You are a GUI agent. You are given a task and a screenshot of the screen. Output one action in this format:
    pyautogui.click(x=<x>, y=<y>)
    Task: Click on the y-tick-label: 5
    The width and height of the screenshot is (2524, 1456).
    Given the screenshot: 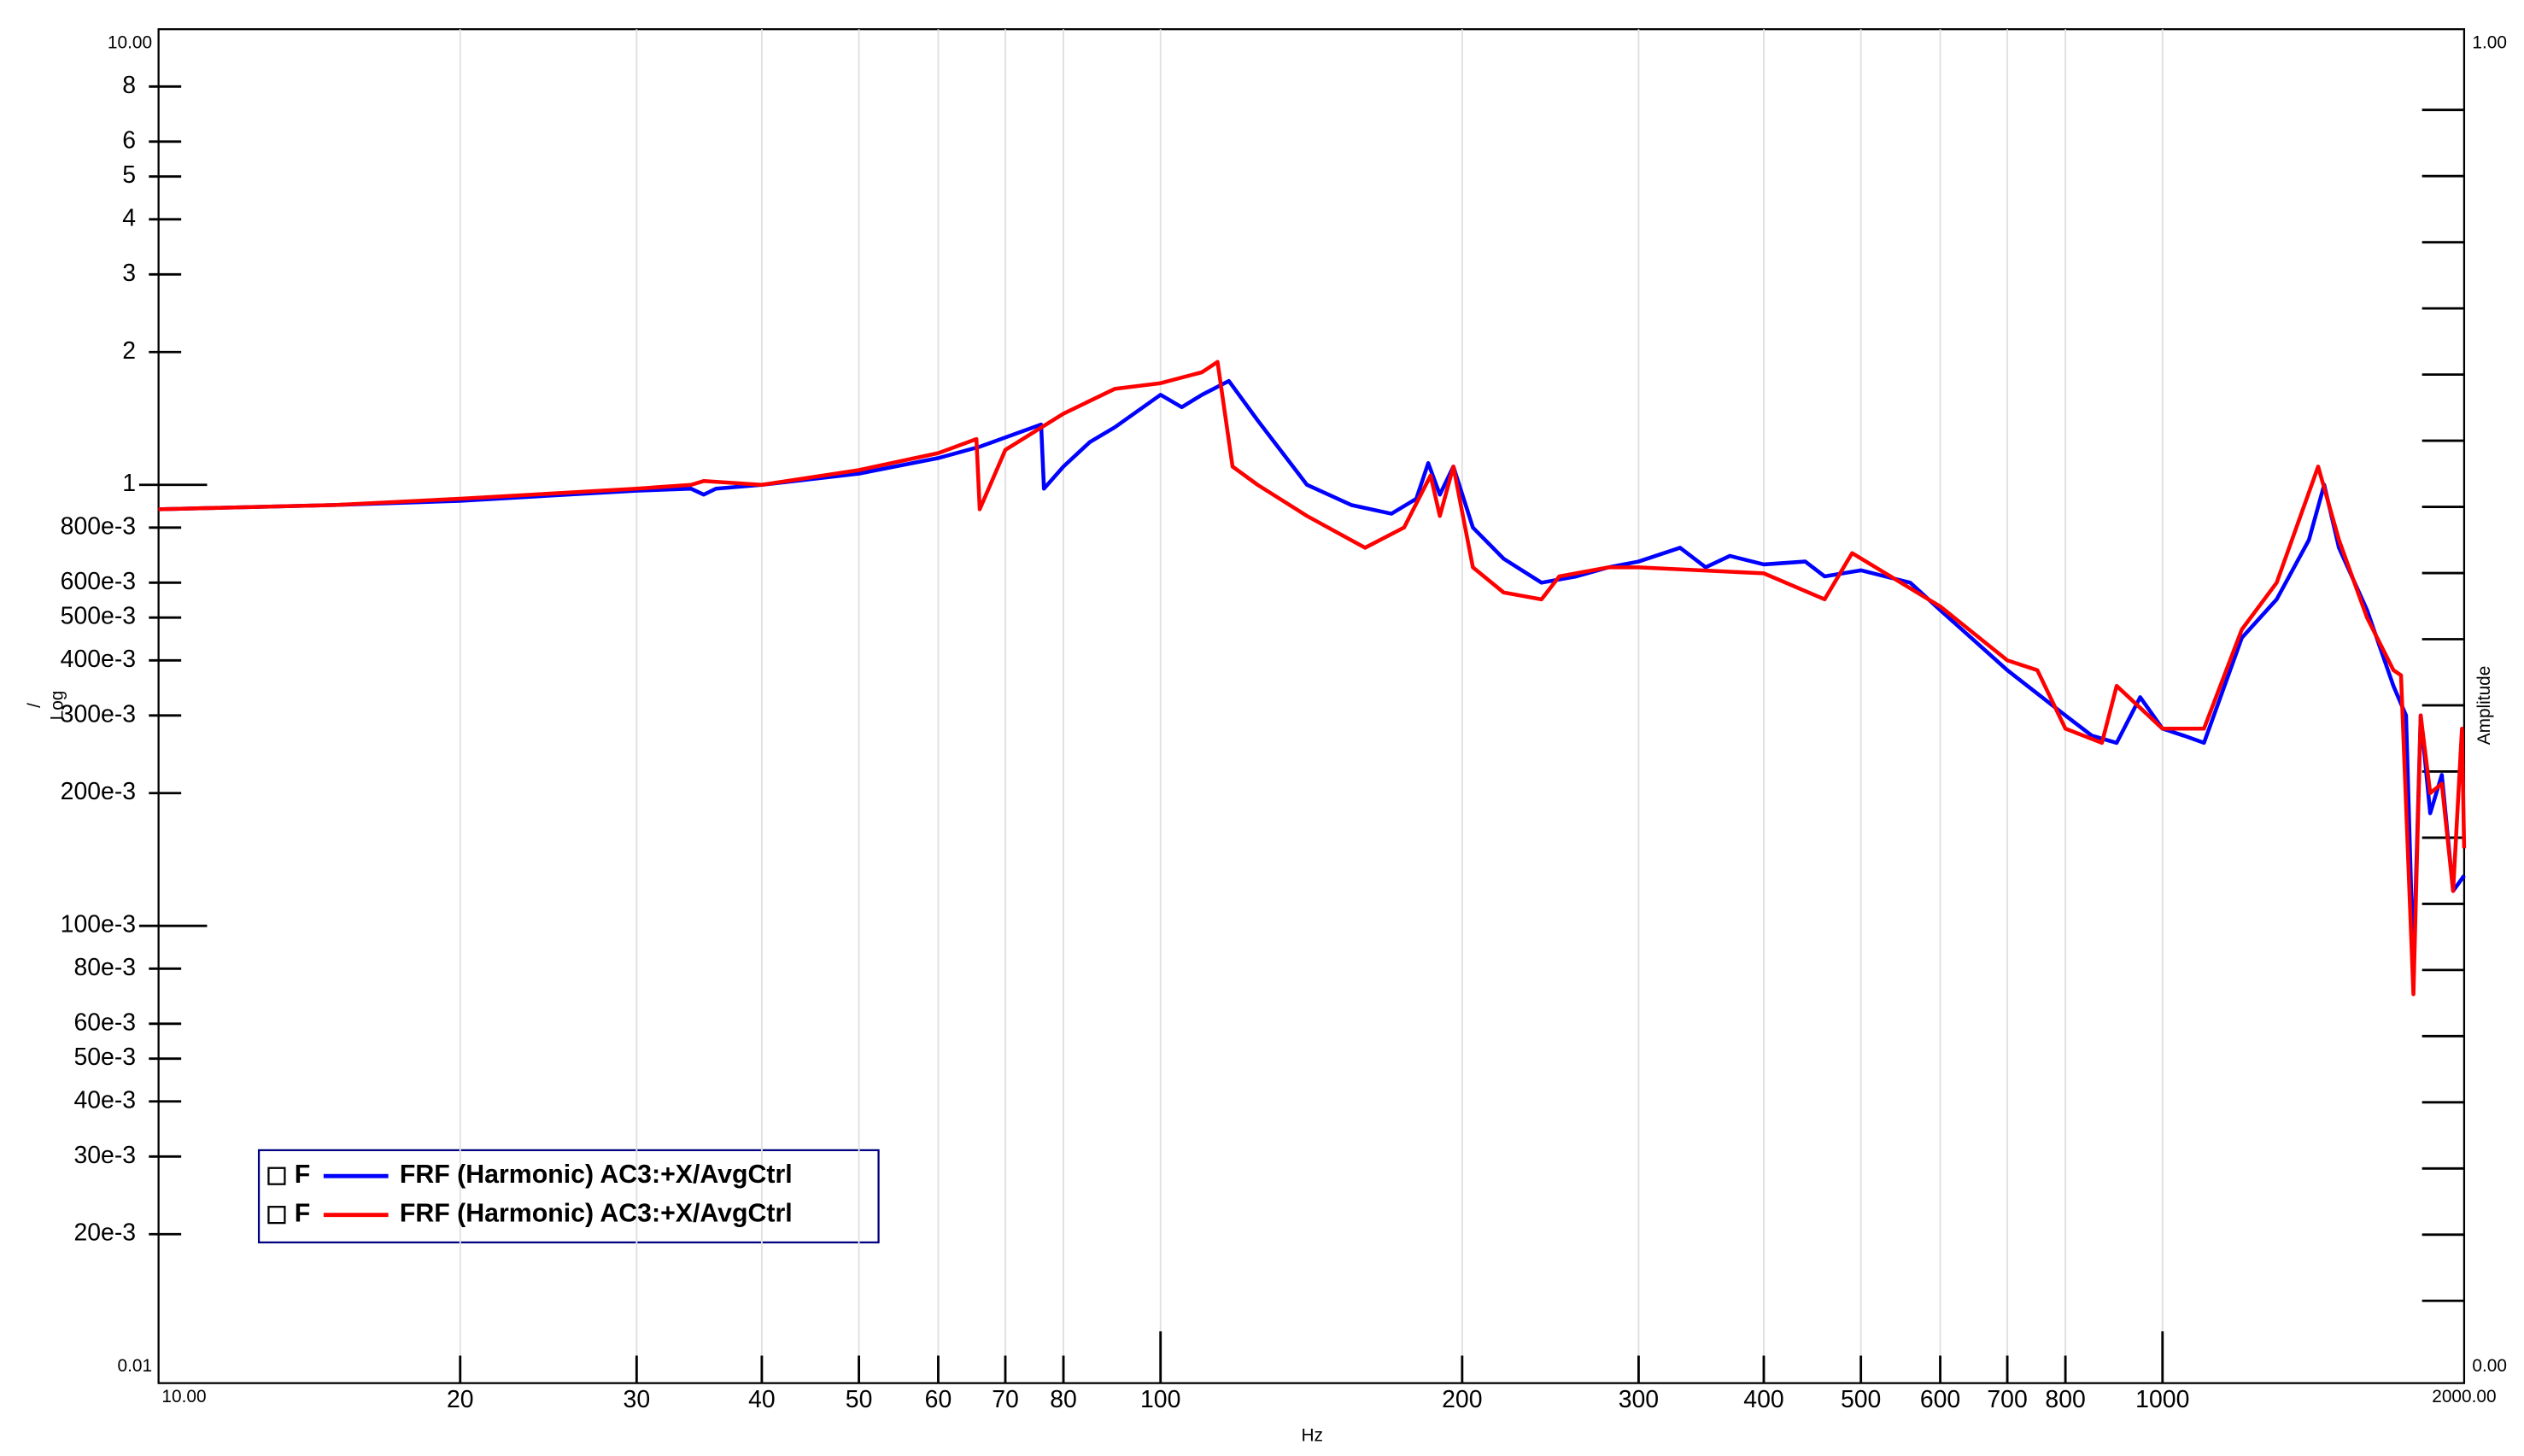 What is the action you would take?
    pyautogui.click(x=129, y=175)
    